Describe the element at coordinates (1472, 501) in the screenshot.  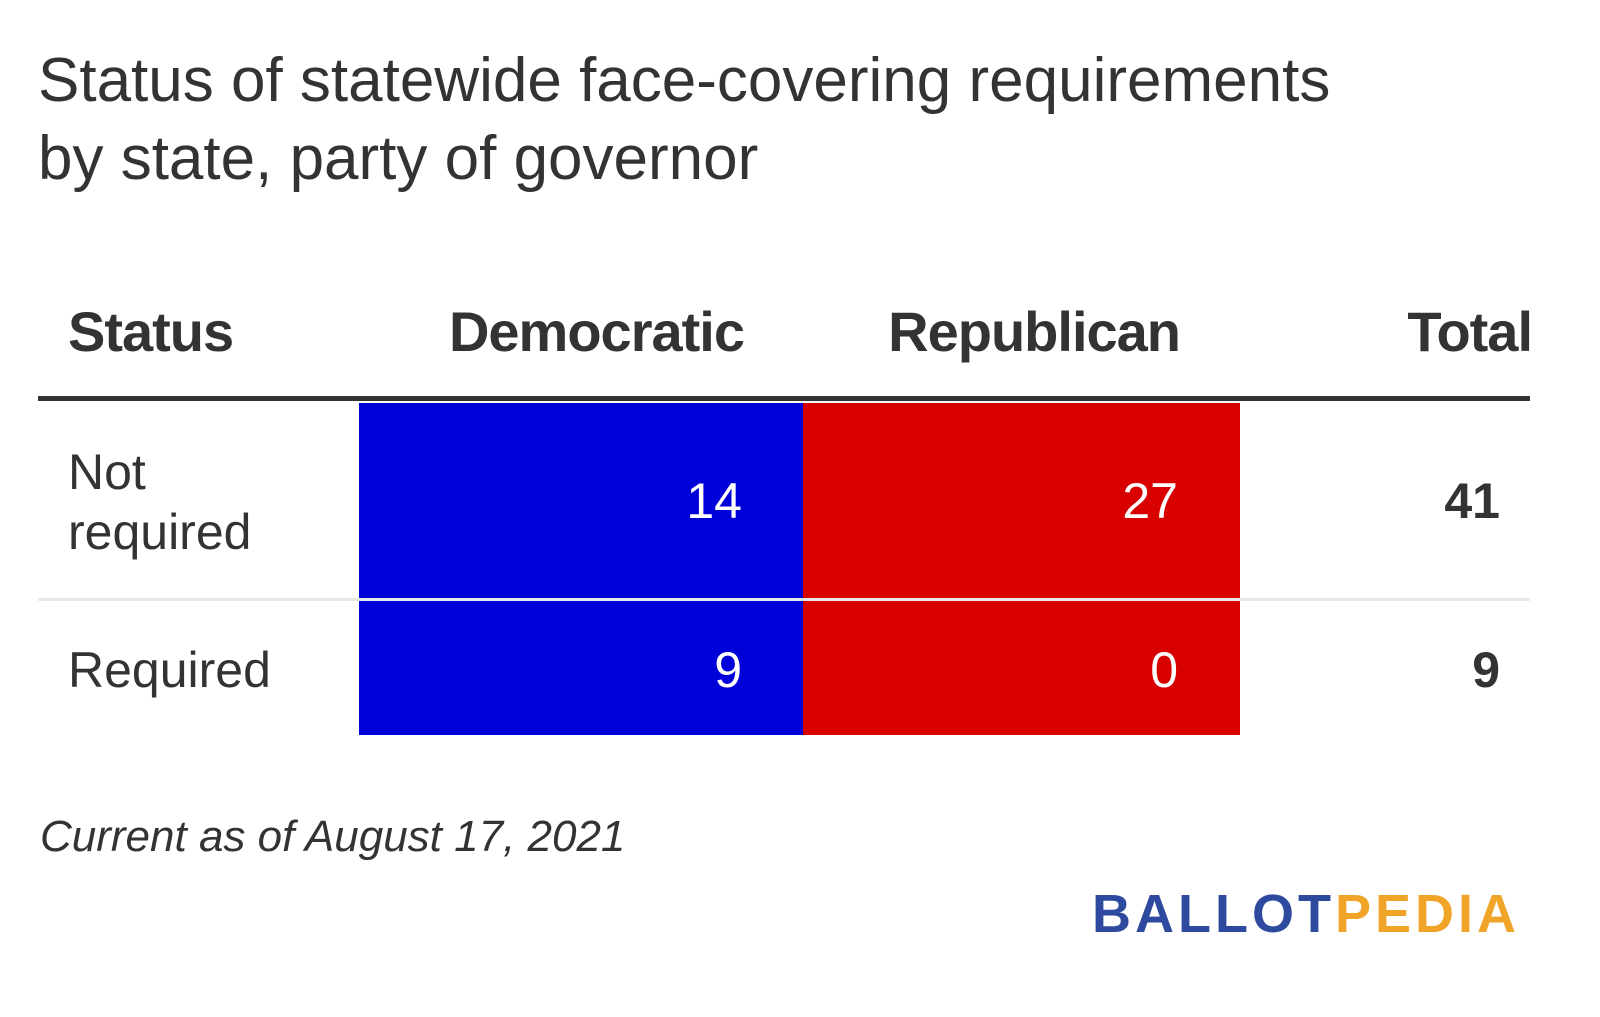
I see `cell-not-required-total: 41` at that location.